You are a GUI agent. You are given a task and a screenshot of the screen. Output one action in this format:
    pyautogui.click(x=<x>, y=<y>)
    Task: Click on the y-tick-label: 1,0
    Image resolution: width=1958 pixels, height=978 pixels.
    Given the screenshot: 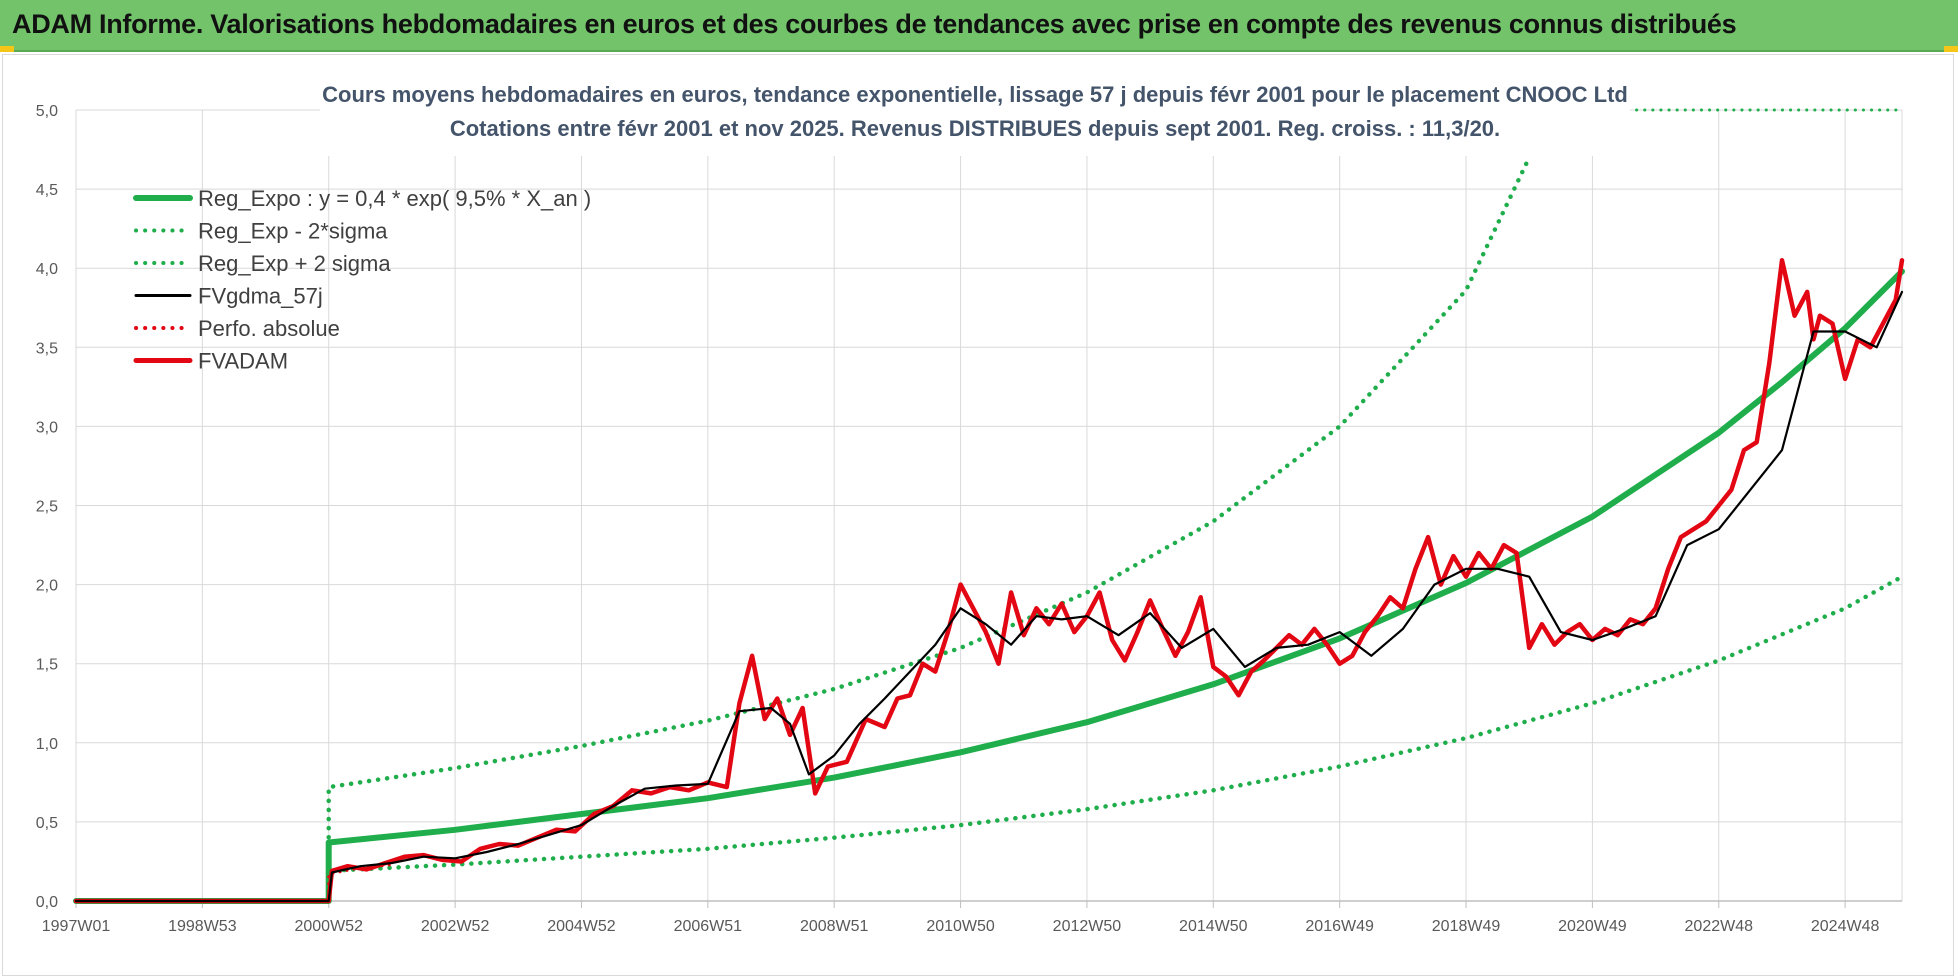 What is the action you would take?
    pyautogui.click(x=47, y=744)
    